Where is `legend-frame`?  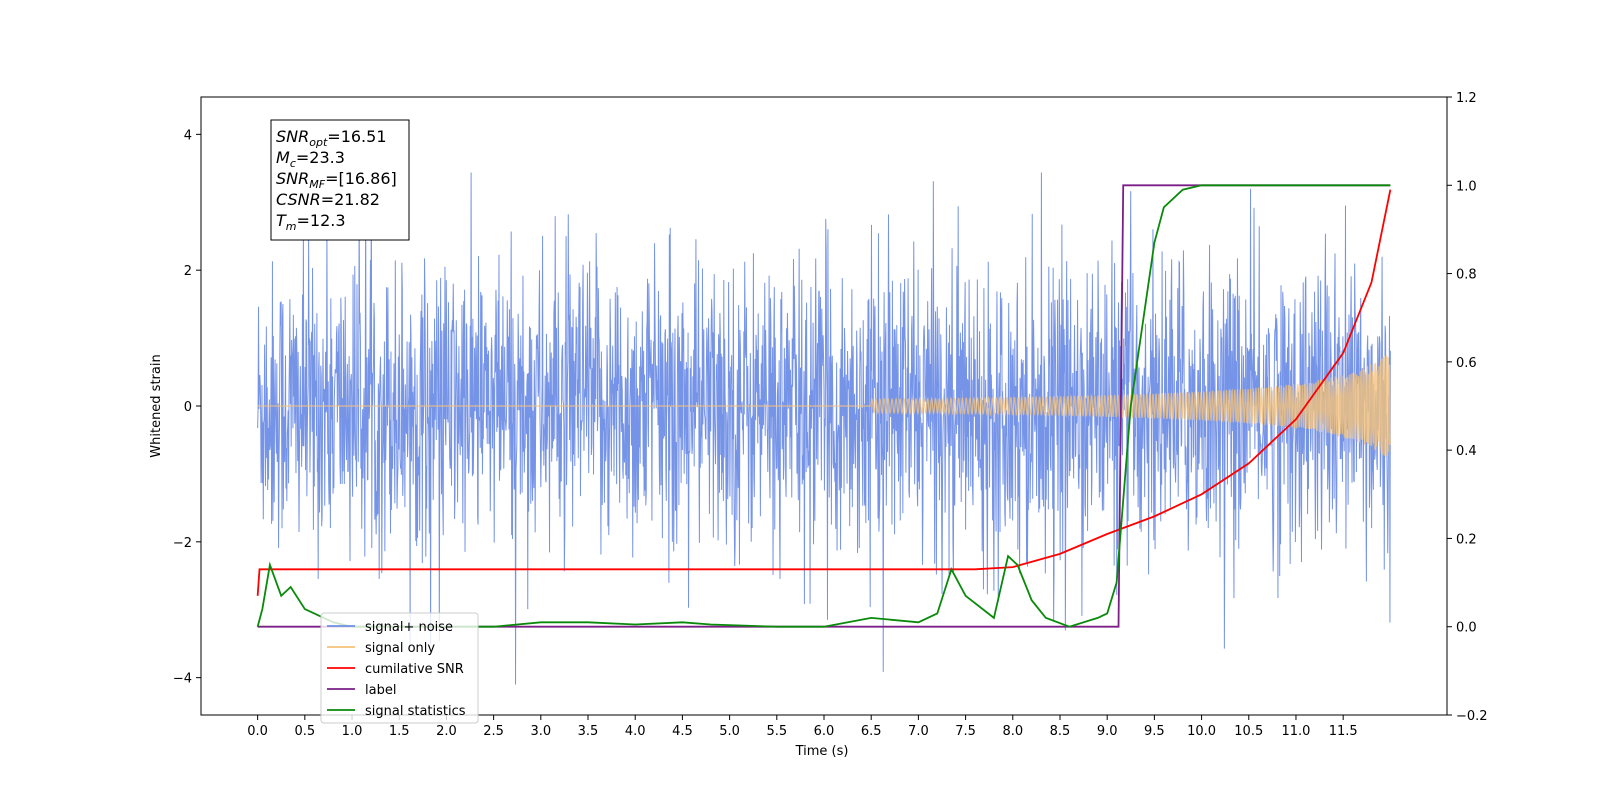 legend-frame is located at coordinates (399, 668).